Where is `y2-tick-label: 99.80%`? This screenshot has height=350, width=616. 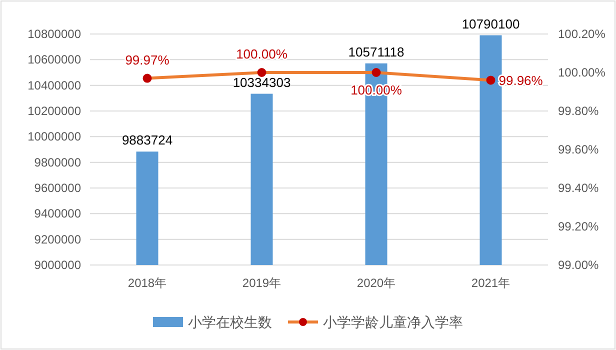 y2-tick-label: 99.80% is located at coordinates (579, 111).